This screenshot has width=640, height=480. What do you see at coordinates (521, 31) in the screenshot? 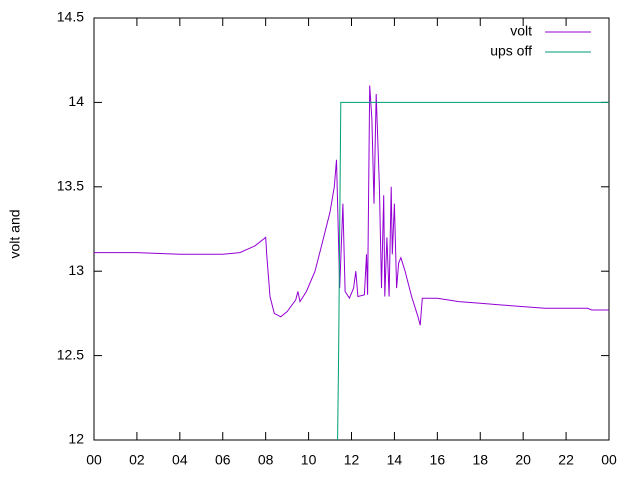
I see `legend-label: volt` at bounding box center [521, 31].